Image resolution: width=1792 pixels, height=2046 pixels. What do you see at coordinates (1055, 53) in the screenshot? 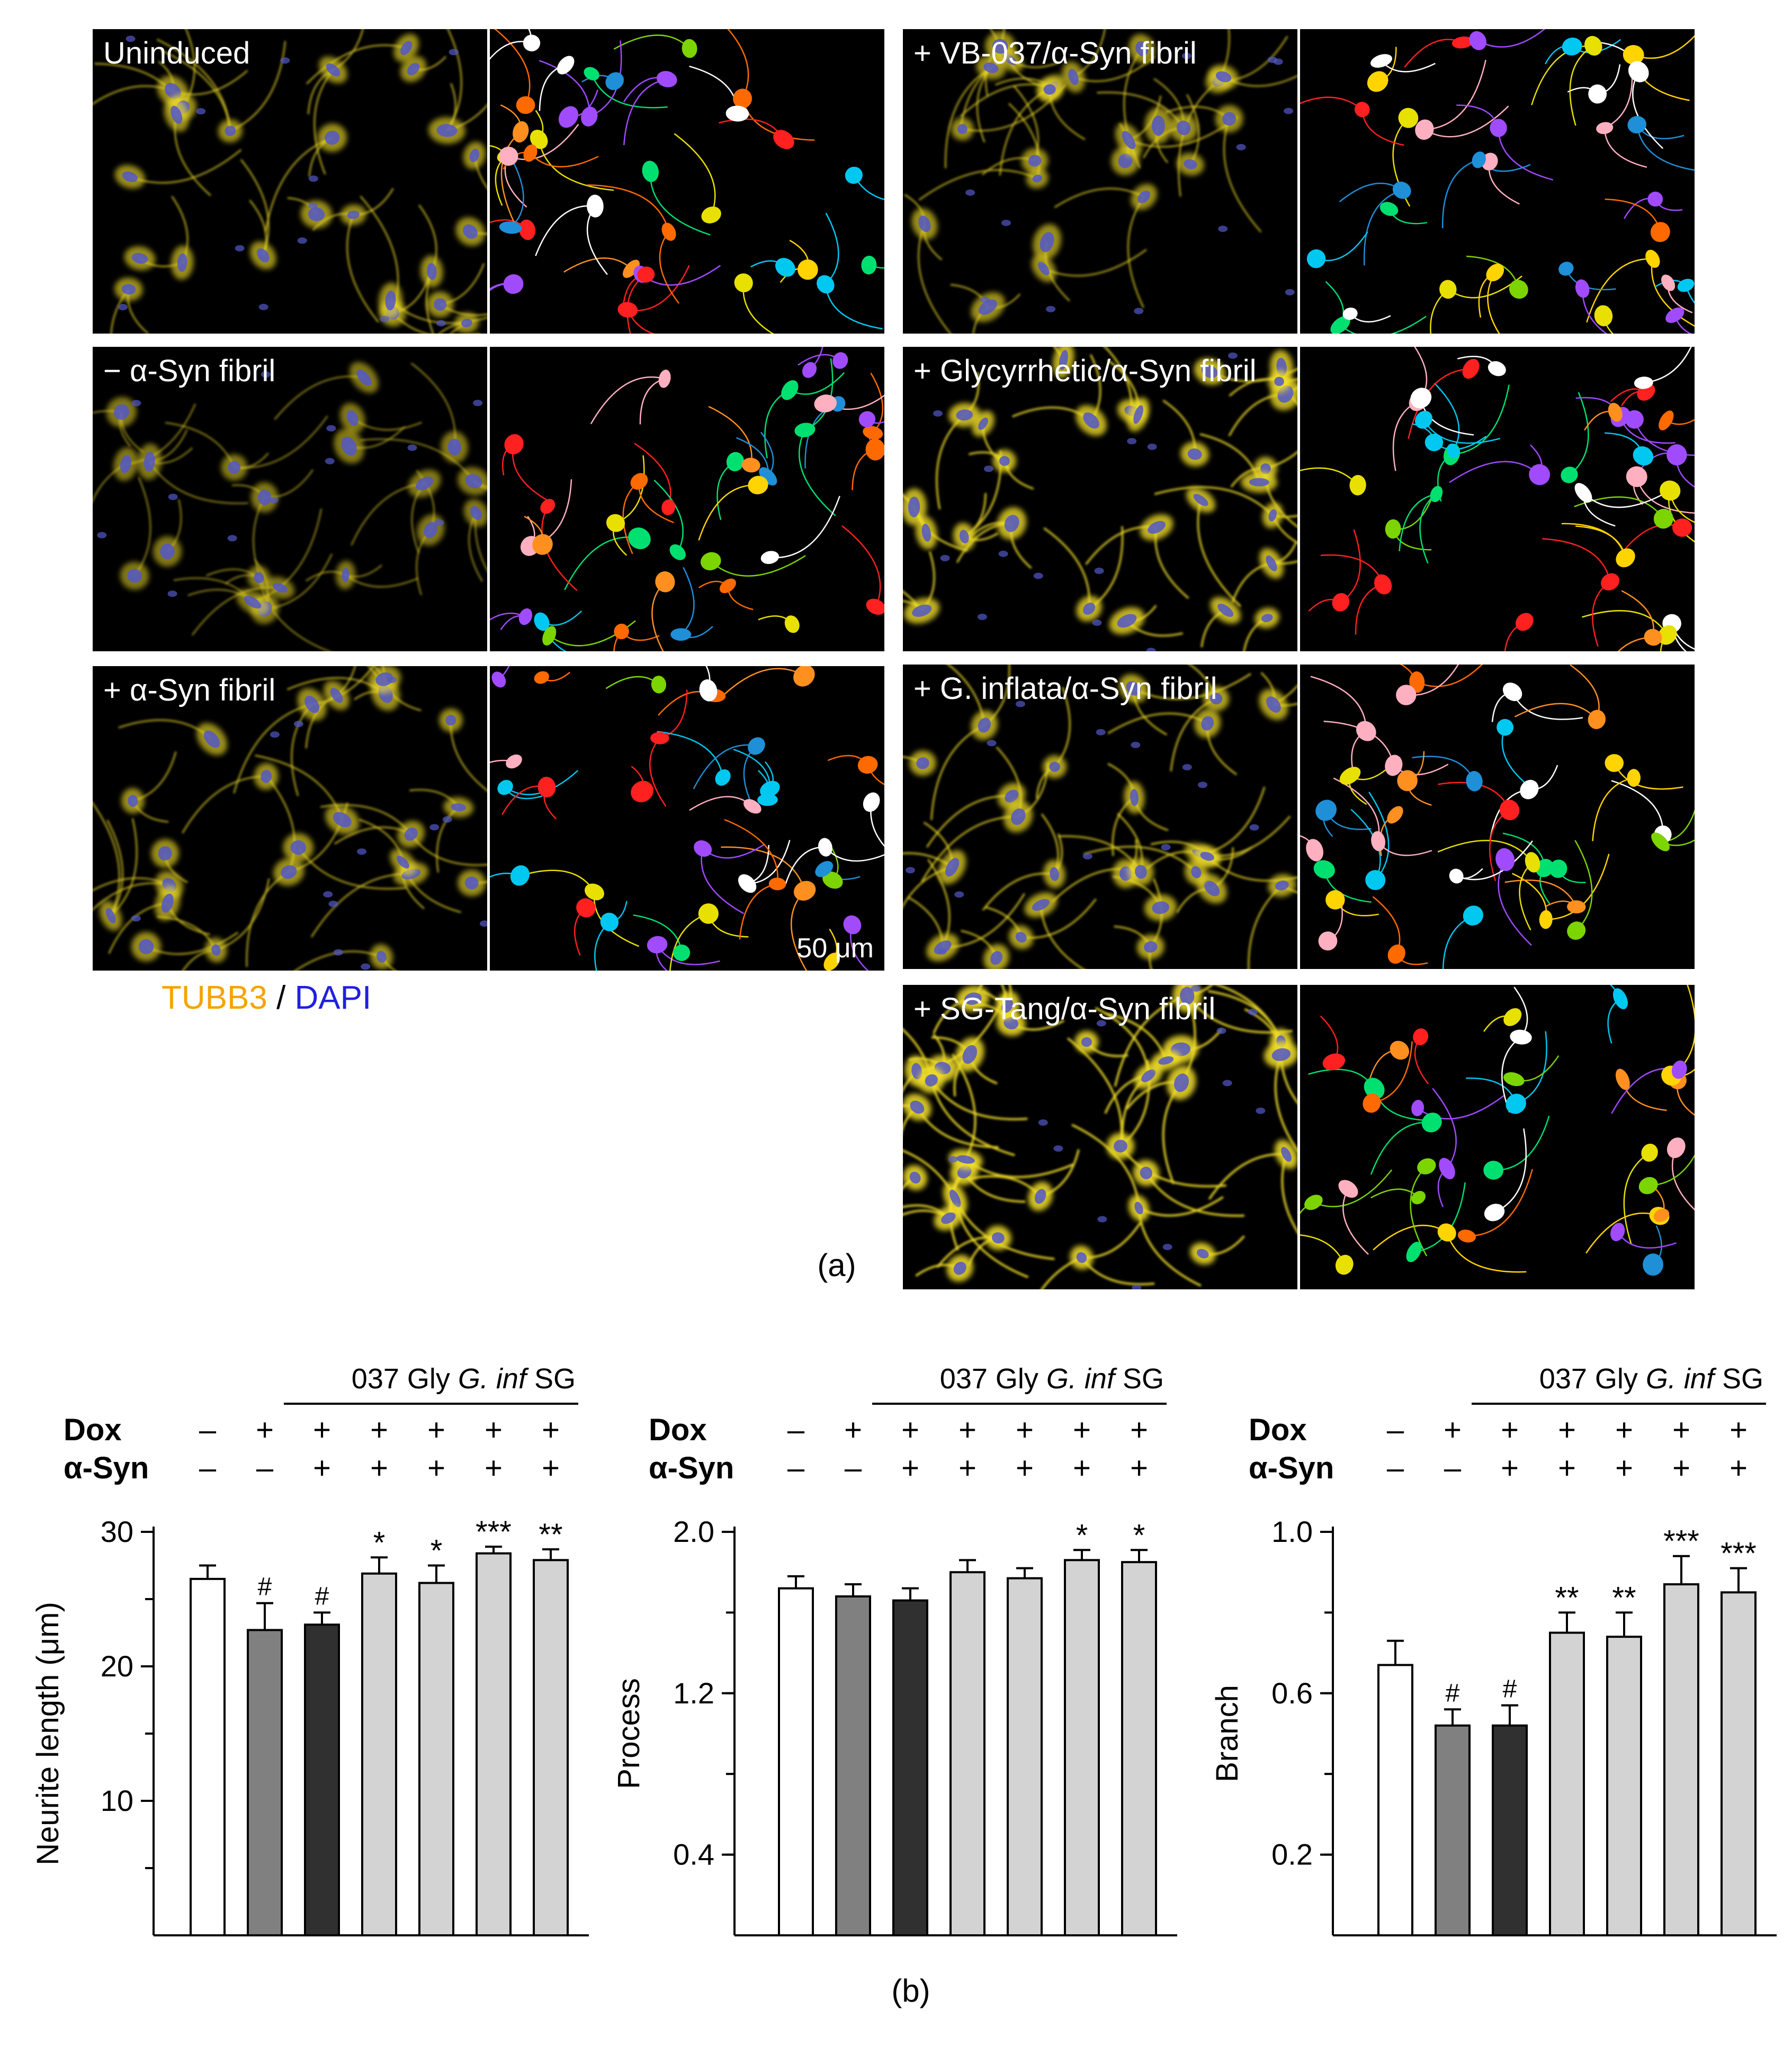
I see `row-label: + VB-037/α-Syn fibril` at bounding box center [1055, 53].